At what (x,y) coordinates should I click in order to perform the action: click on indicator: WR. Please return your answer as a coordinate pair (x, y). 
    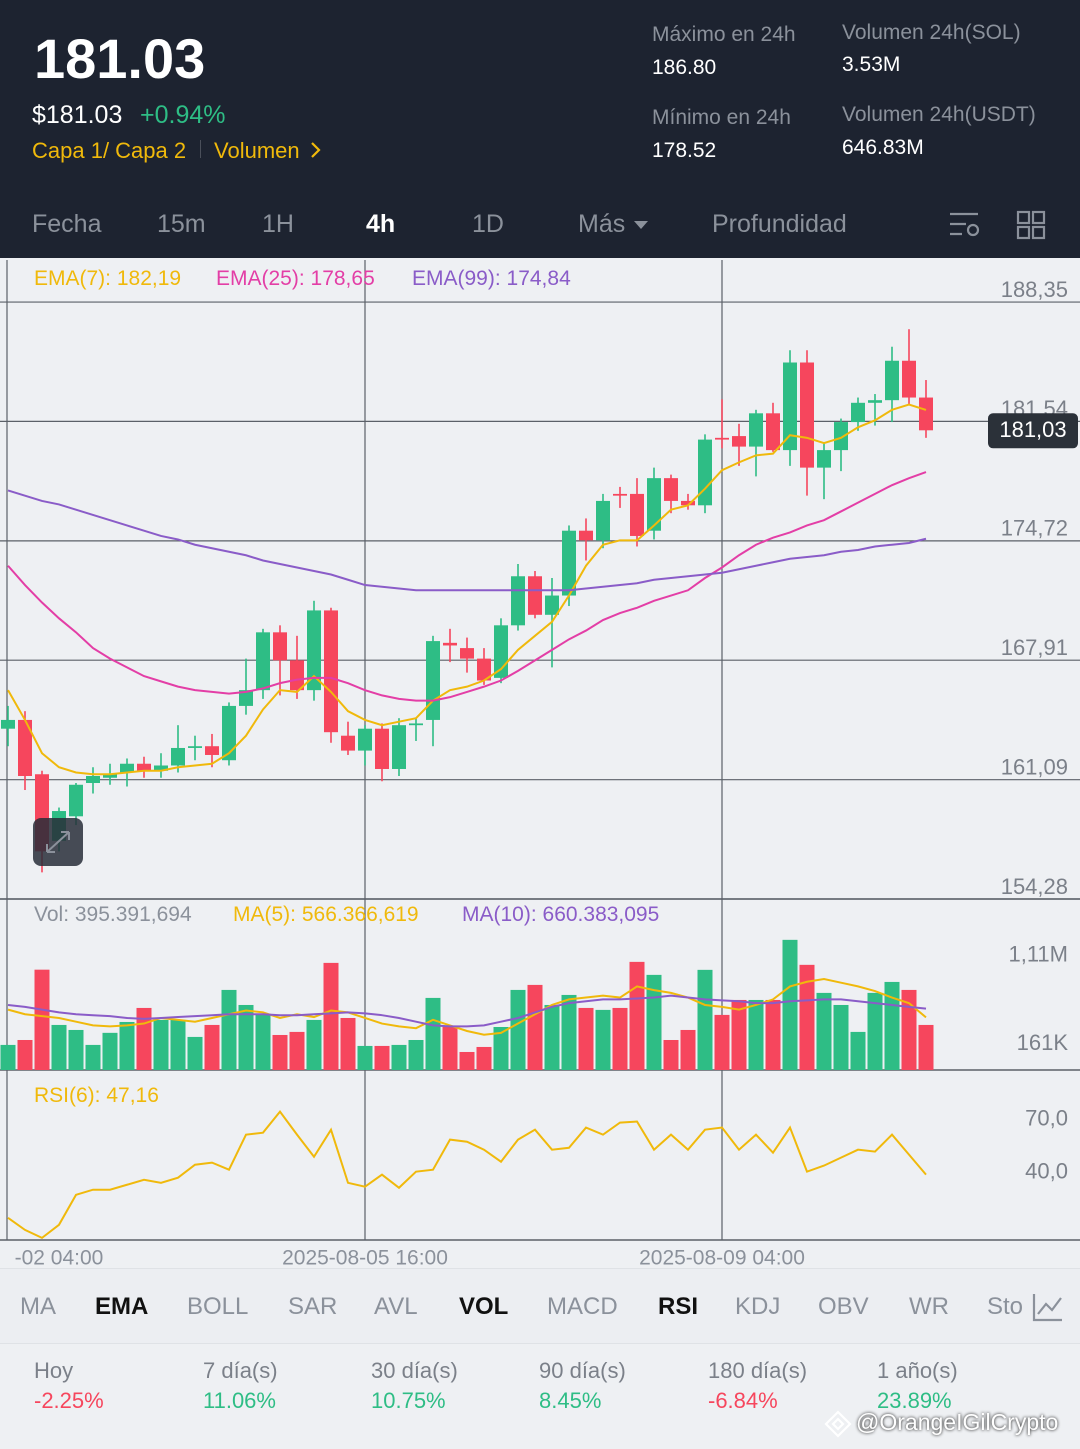
    Looking at the image, I should click on (929, 1306).